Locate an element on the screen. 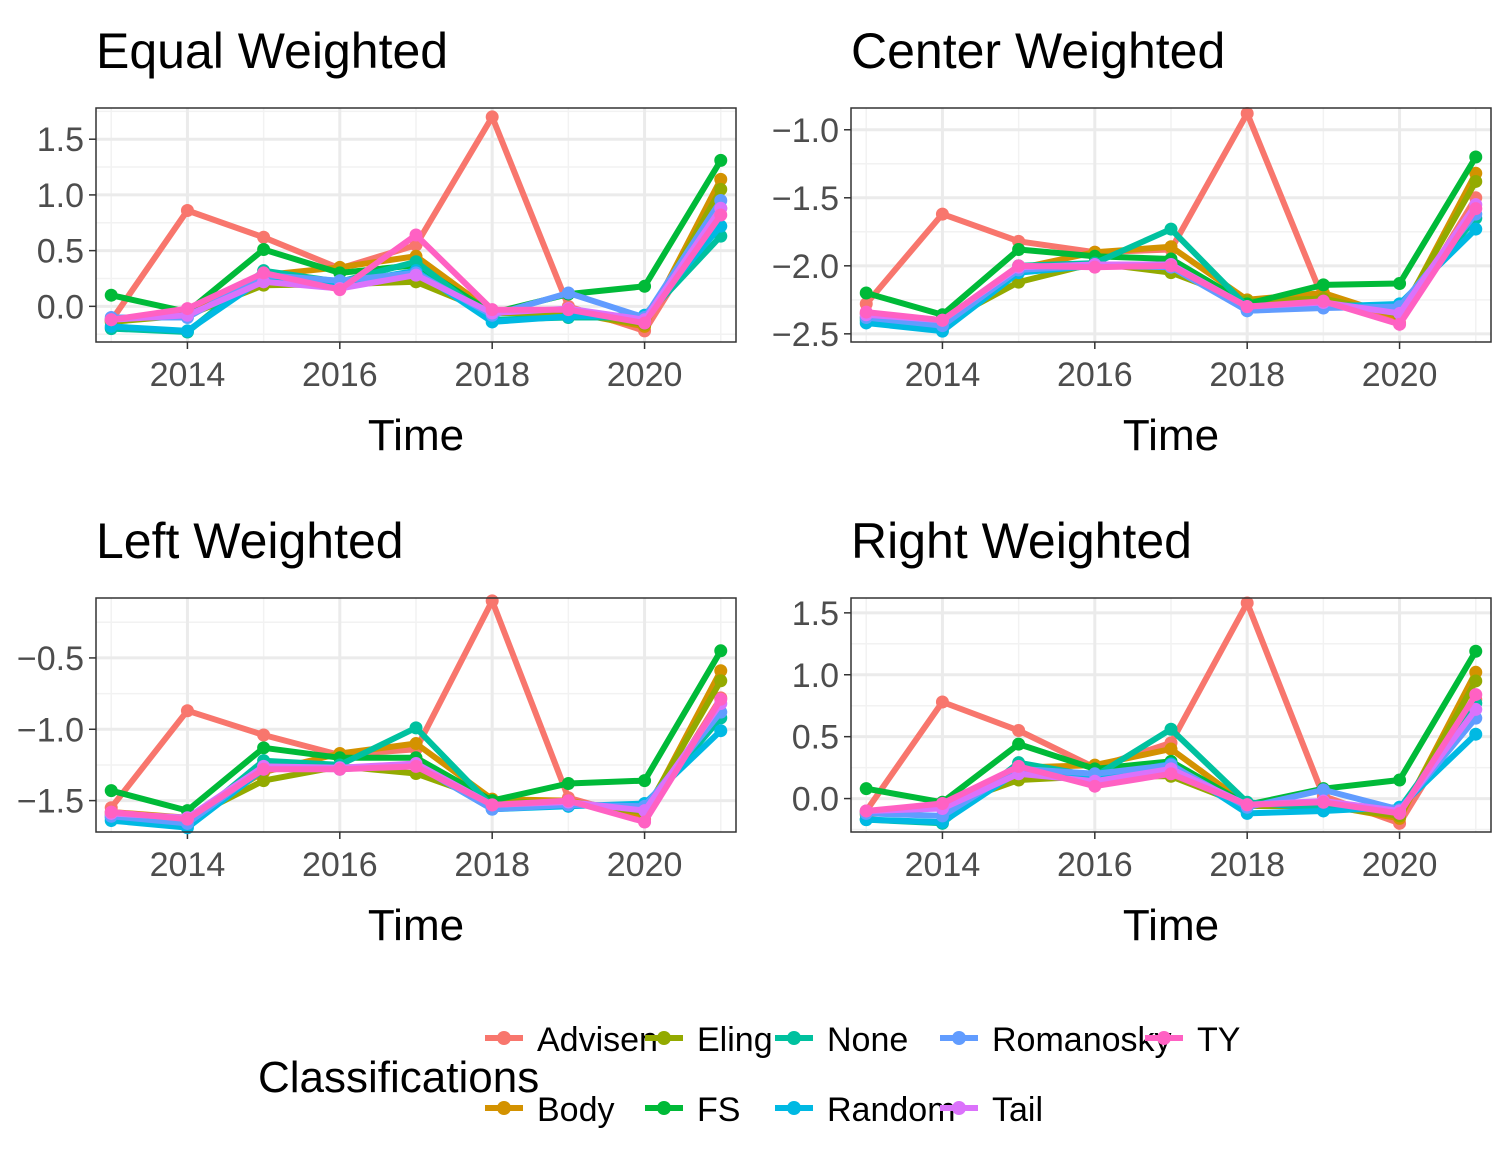 The height and width of the screenshot is (1163, 1495). data-point-tail is located at coordinates (264, 282).